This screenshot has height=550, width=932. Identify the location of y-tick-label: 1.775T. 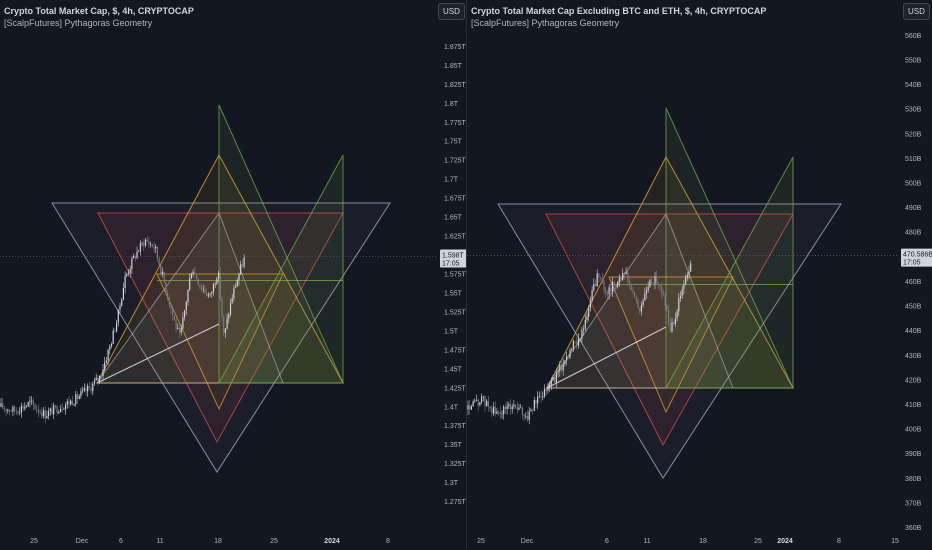
(455, 123).